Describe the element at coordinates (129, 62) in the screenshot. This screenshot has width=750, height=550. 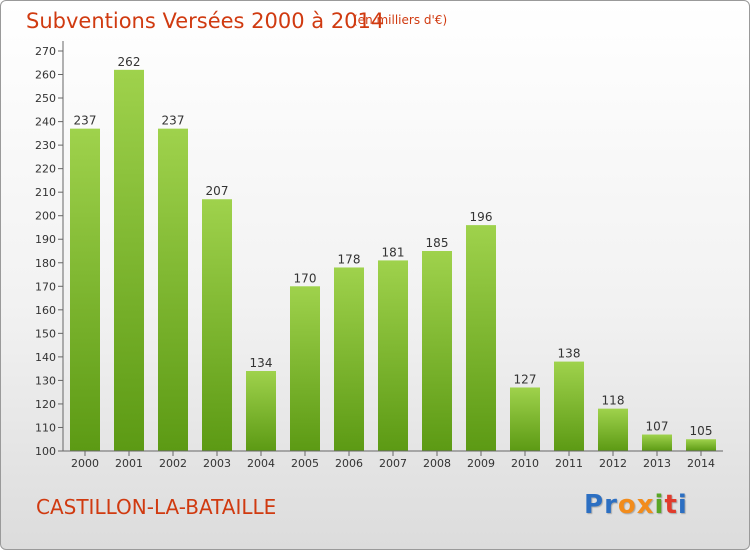
I see `value-label: 262` at that location.